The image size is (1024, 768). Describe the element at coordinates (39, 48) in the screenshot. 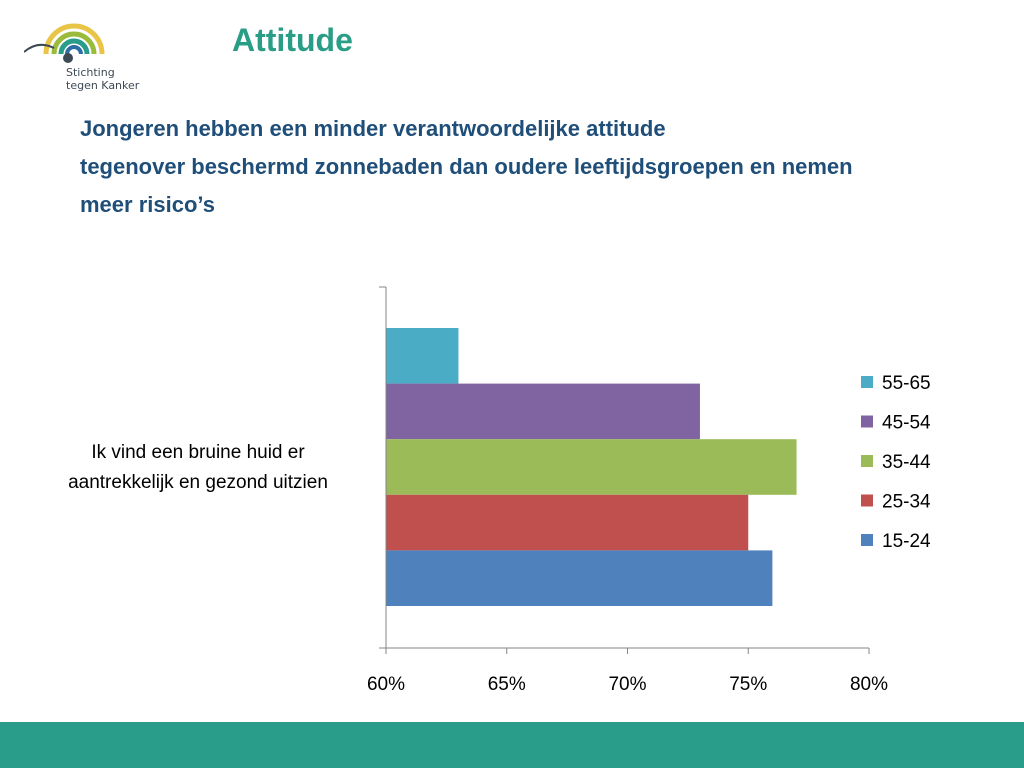

I see `logo-swoosh` at that location.